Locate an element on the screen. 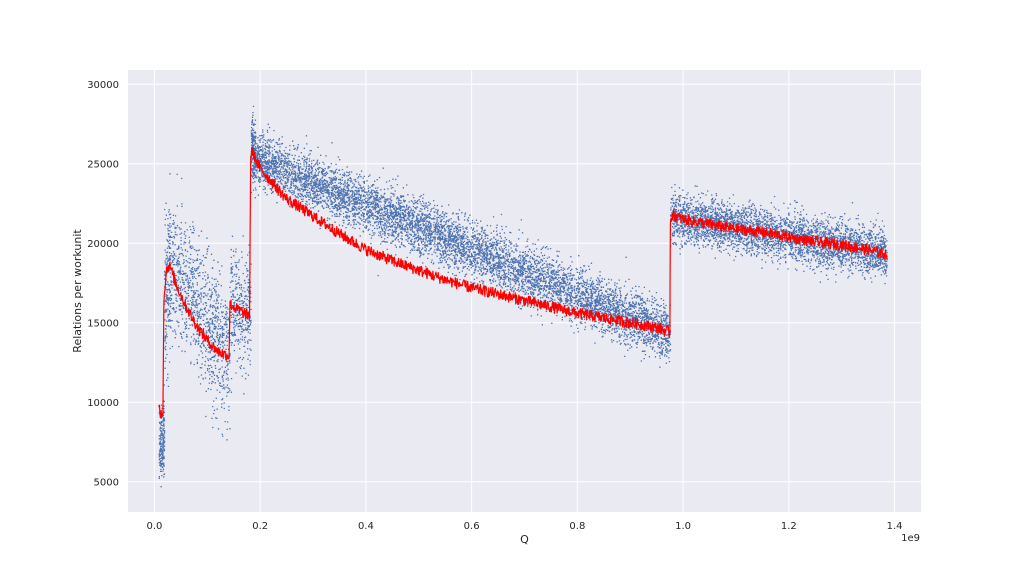 This screenshot has width=1024, height=580. x-tick-label: 0.6 is located at coordinates (472, 526).